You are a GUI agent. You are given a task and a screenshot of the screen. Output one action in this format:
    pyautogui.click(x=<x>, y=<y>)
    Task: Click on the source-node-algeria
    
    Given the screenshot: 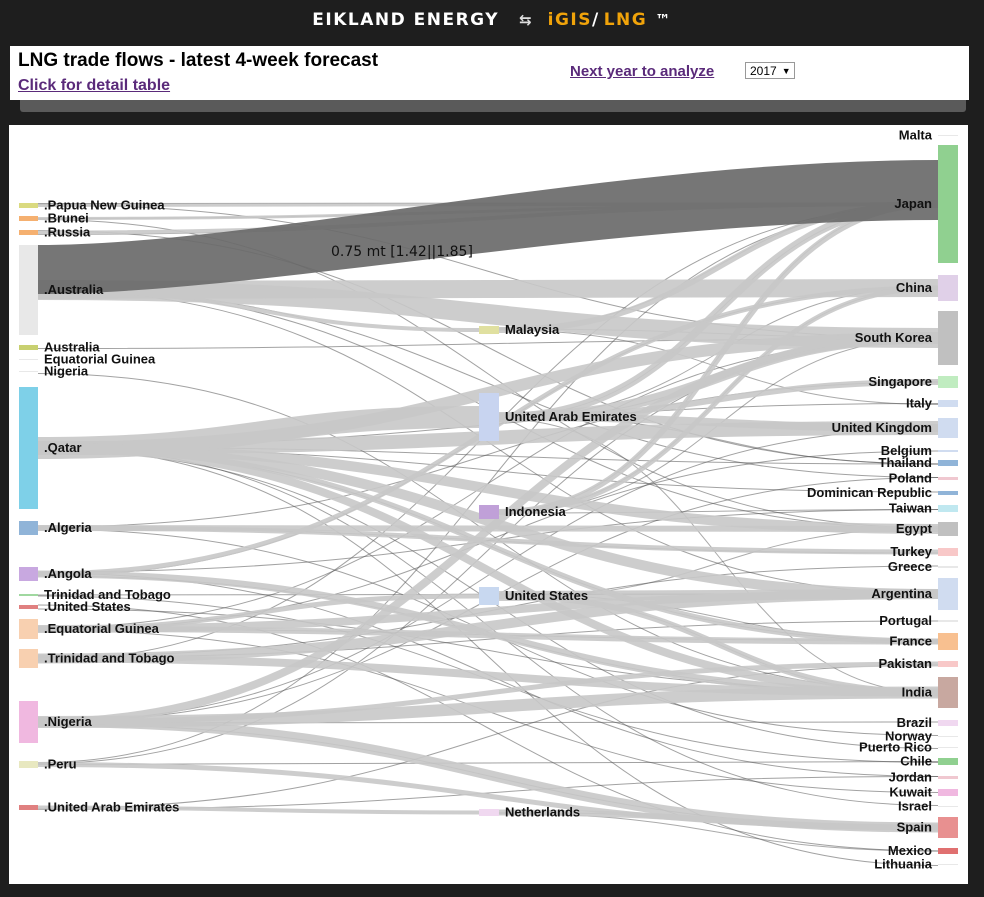 What is the action you would take?
    pyautogui.click(x=28, y=528)
    